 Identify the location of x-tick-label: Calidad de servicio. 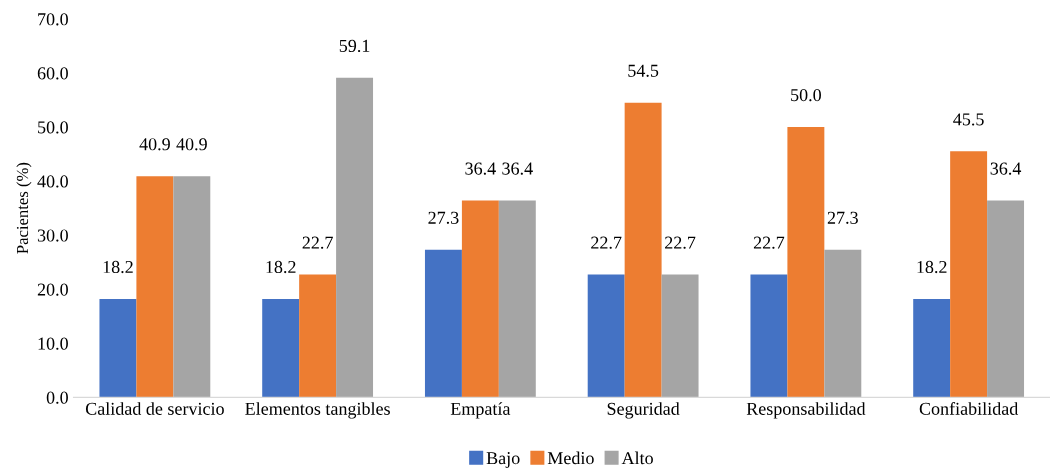
(154, 408).